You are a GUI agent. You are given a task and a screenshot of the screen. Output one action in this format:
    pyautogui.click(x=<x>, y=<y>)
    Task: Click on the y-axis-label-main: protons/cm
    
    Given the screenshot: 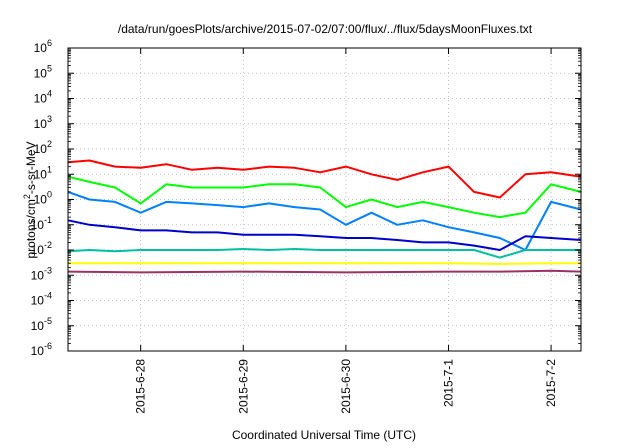 What is the action you would take?
    pyautogui.click(x=31, y=228)
    